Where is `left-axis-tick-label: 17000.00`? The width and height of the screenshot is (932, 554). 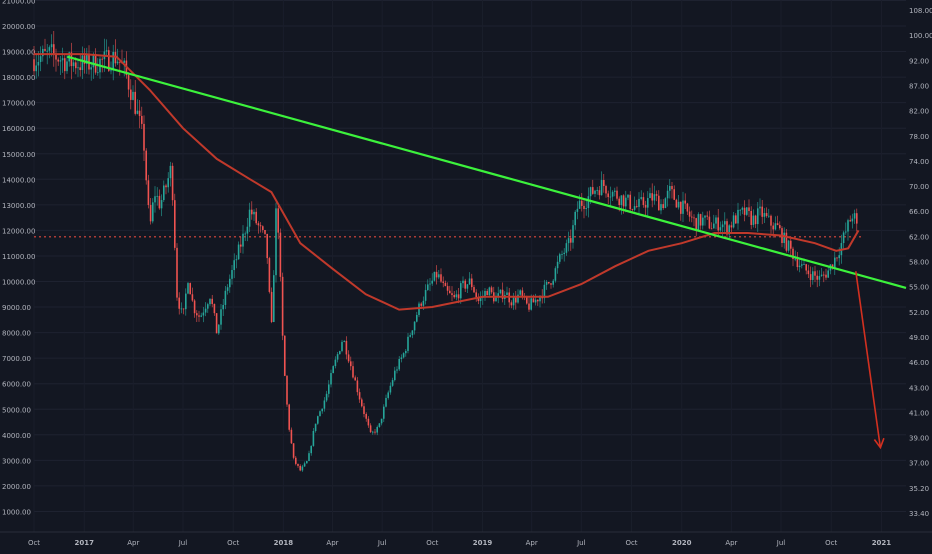
left-axis-tick-label: 17000.00 is located at coordinates (18, 104).